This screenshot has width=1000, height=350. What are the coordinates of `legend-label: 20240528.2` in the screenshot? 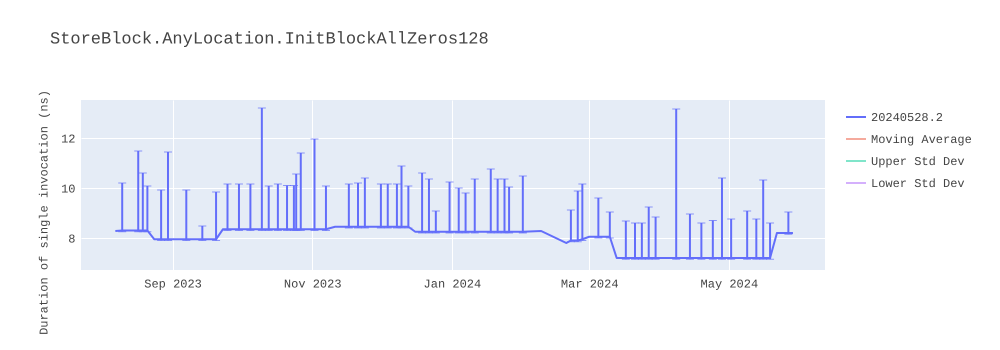 It's located at (907, 118).